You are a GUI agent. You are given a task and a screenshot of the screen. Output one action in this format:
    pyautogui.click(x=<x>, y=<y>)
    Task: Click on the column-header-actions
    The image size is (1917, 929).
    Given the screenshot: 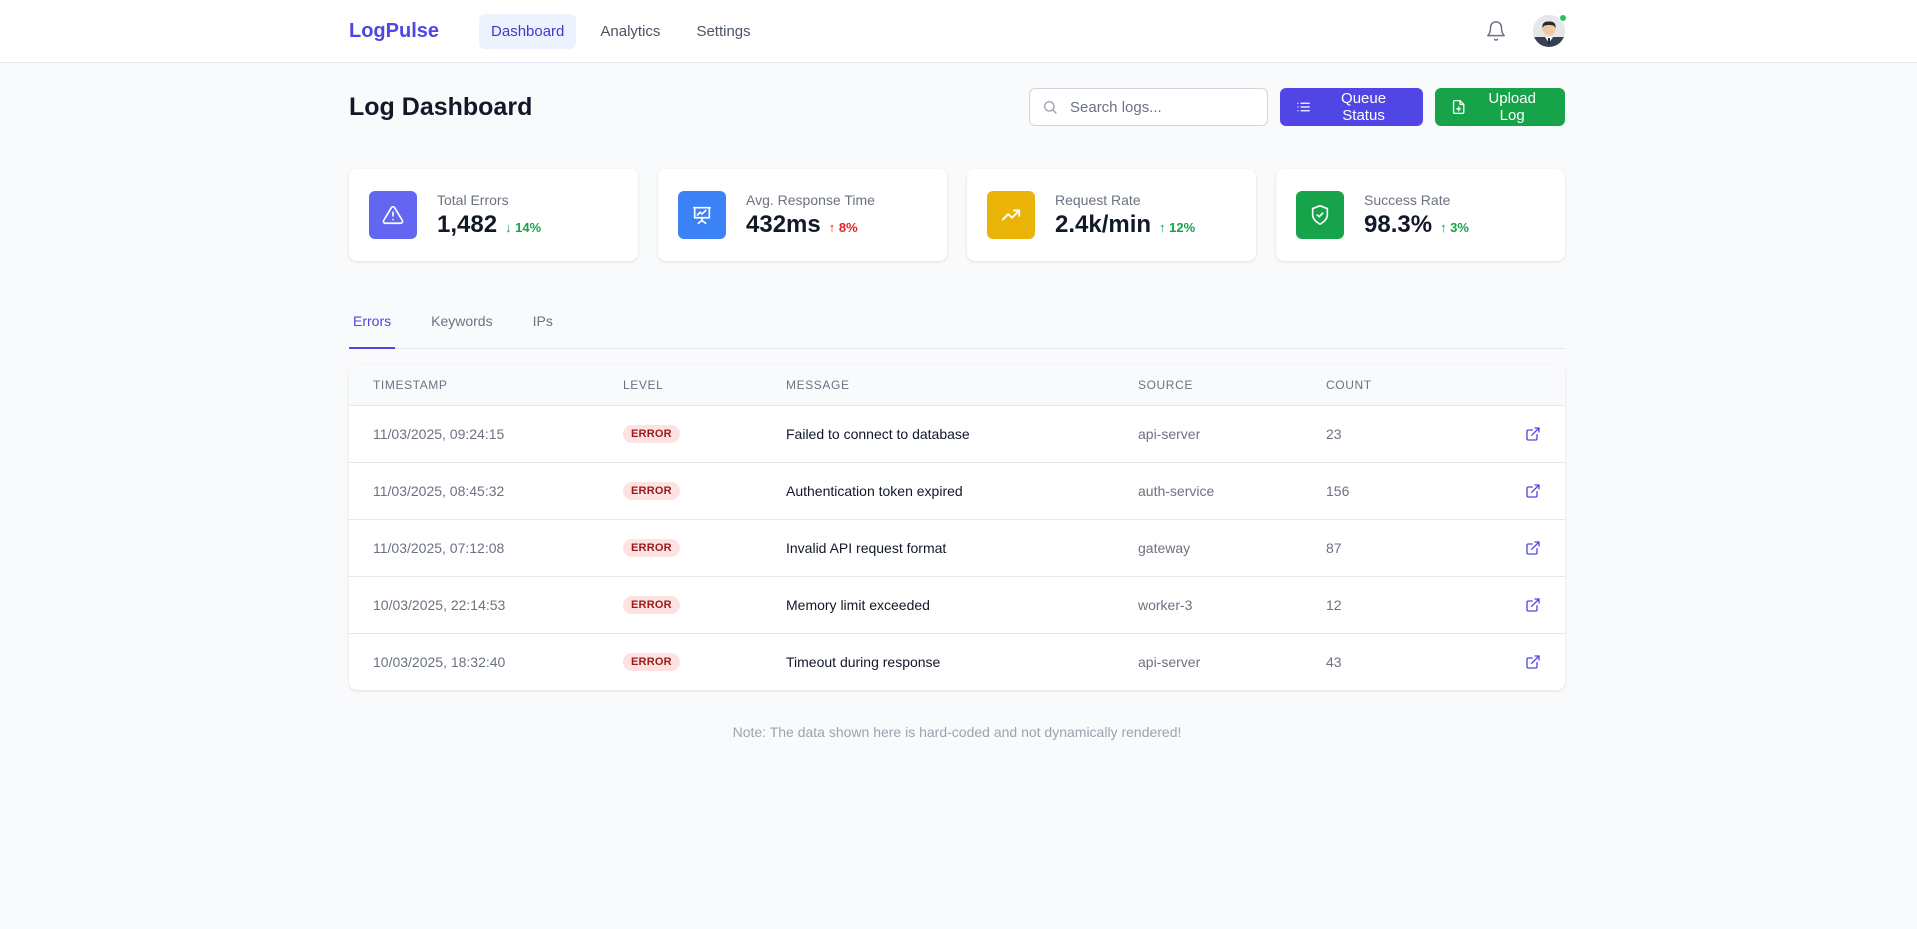 What is the action you would take?
    pyautogui.click(x=1505, y=385)
    